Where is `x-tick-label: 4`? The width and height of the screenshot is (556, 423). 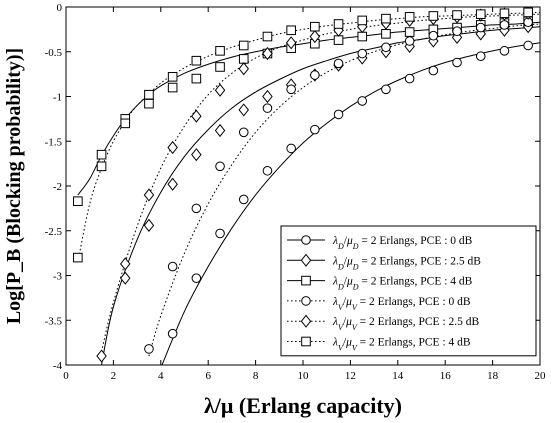
x-tick-label: 4 is located at coordinates (161, 376).